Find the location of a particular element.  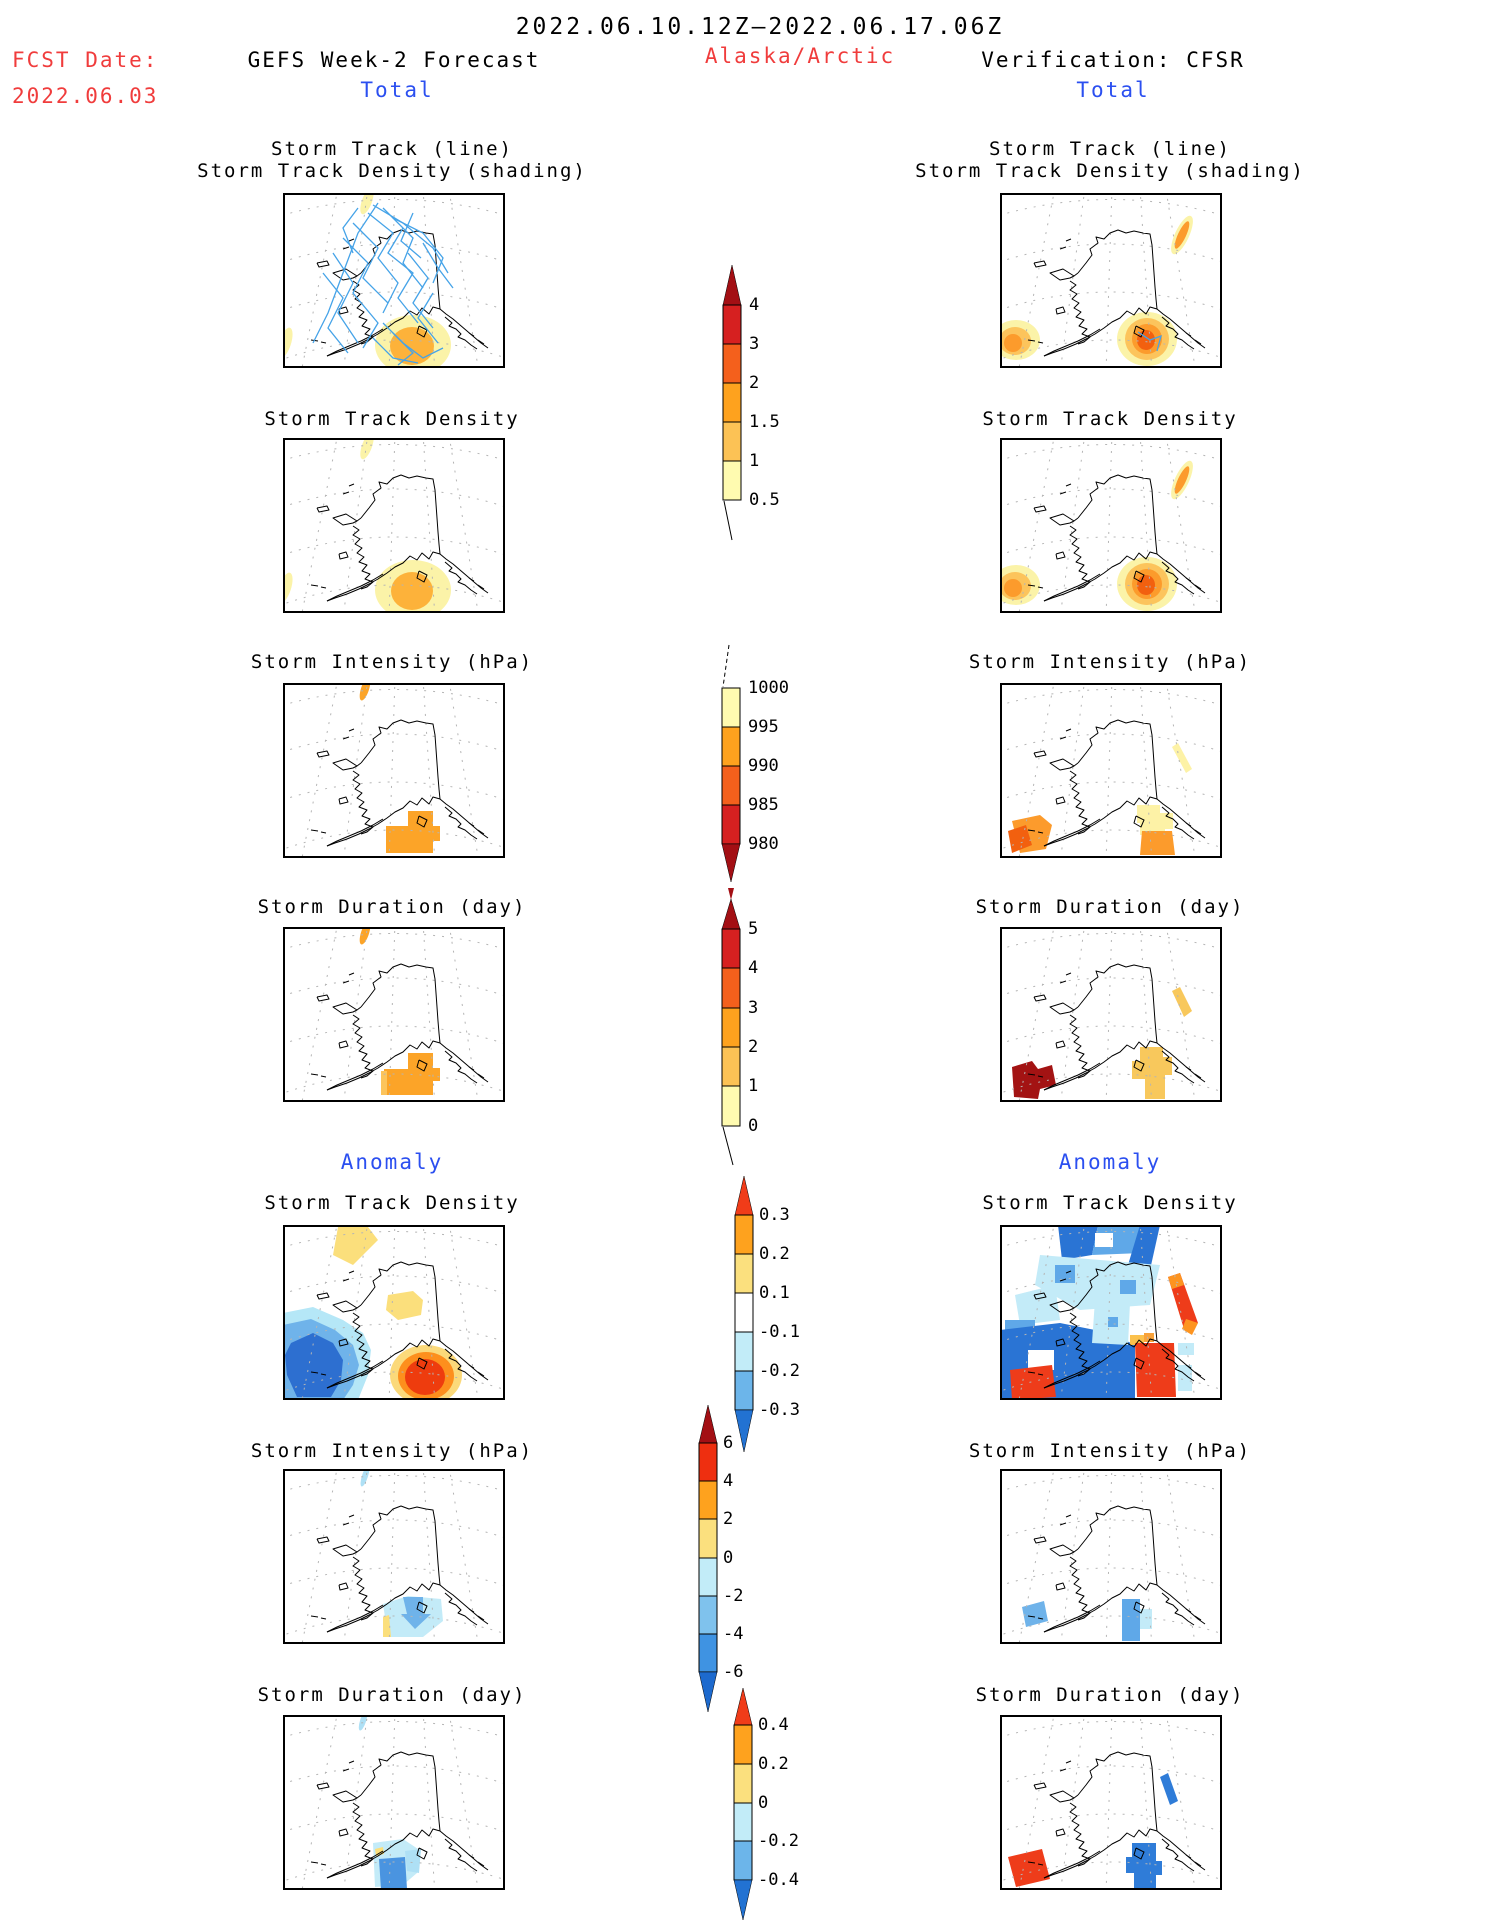

colorbar-anom-duration is located at coordinates (748, 1804).